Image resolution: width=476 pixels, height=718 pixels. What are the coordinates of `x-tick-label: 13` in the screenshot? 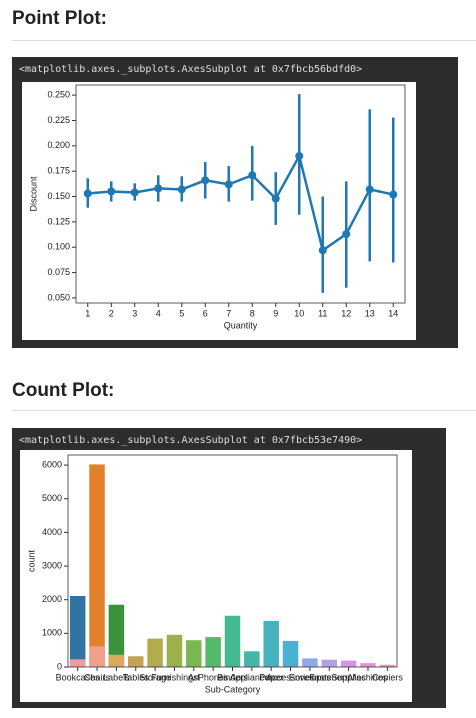 It's located at (370, 313).